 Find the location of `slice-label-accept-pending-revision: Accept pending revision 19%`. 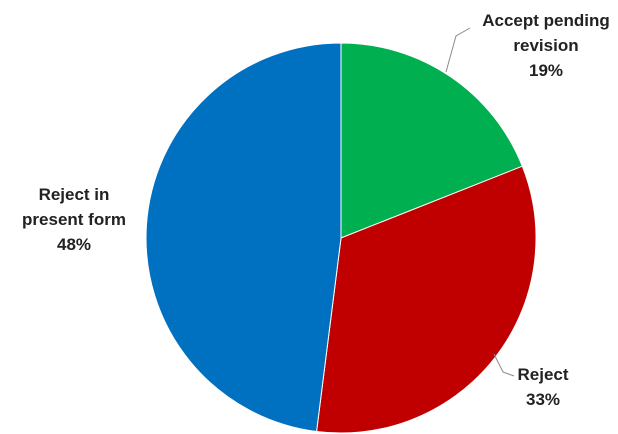

slice-label-accept-pending-revision: Accept pending revision 19% is located at coordinates (546, 45).